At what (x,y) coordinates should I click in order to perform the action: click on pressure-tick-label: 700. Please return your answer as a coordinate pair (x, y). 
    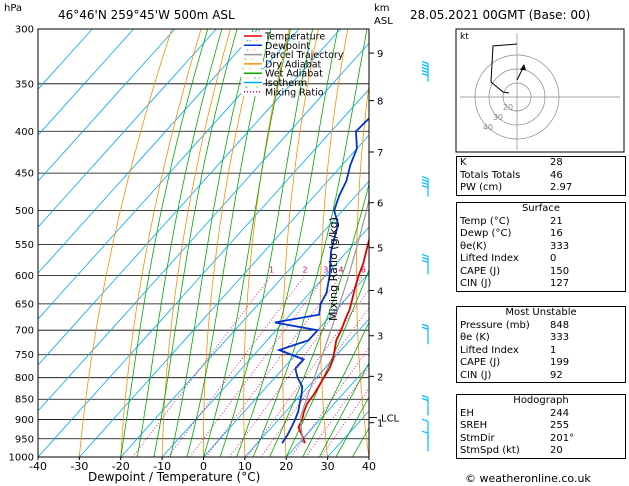
    Looking at the image, I should click on (24, 331).